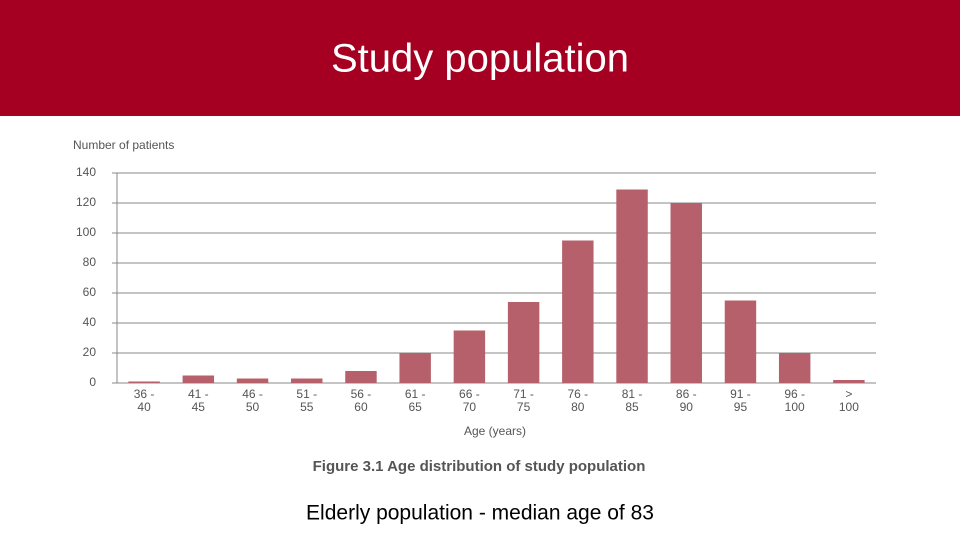  Describe the element at coordinates (361, 400) in the screenshot. I see `x-tick-label: 56 - 60` at that location.